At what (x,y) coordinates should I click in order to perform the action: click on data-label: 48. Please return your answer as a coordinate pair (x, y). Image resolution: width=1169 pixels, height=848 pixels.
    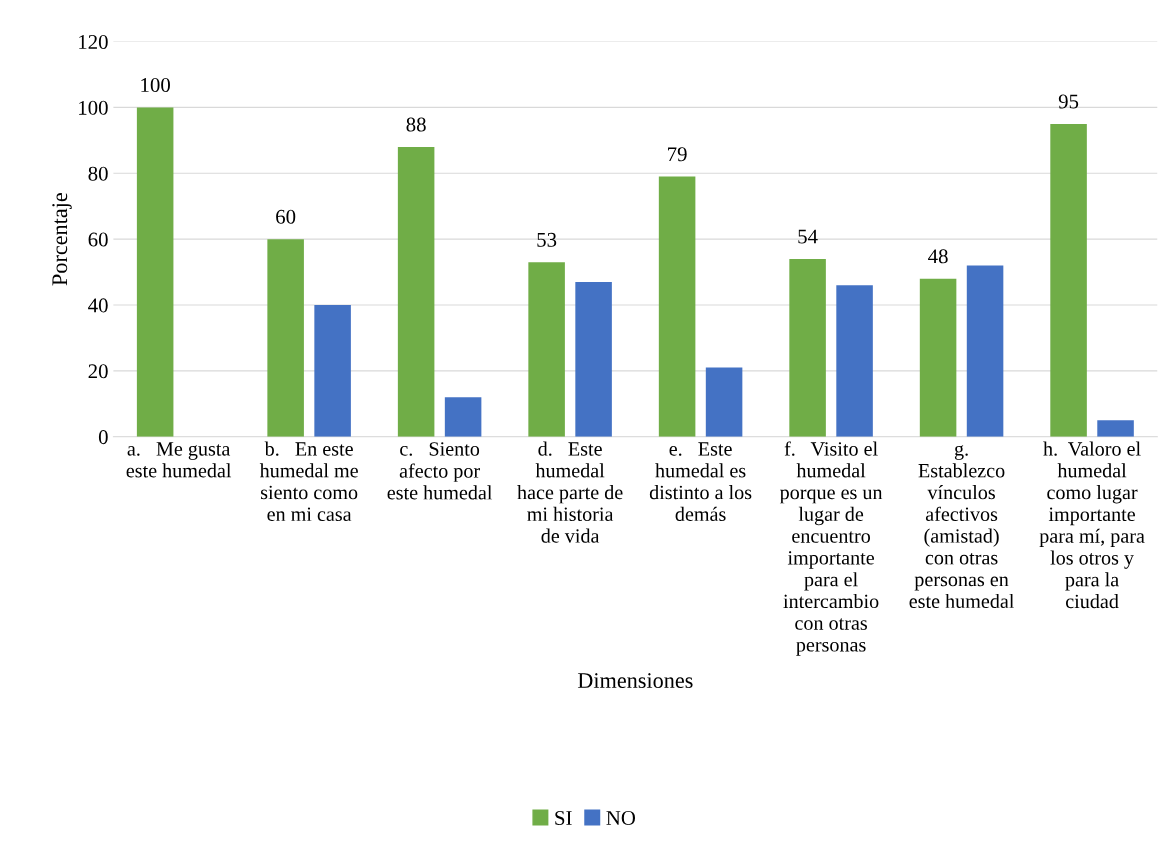
    Looking at the image, I should click on (938, 256).